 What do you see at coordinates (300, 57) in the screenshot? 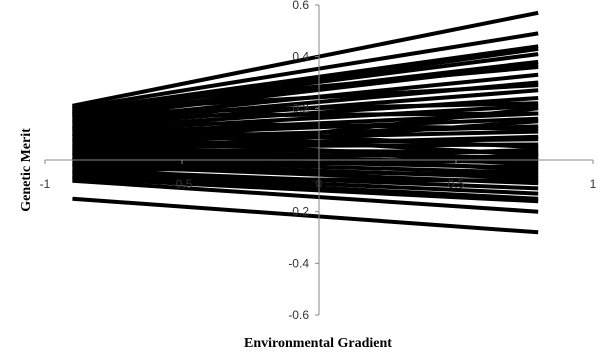
I see `y-tick-label: 0.4` at bounding box center [300, 57].